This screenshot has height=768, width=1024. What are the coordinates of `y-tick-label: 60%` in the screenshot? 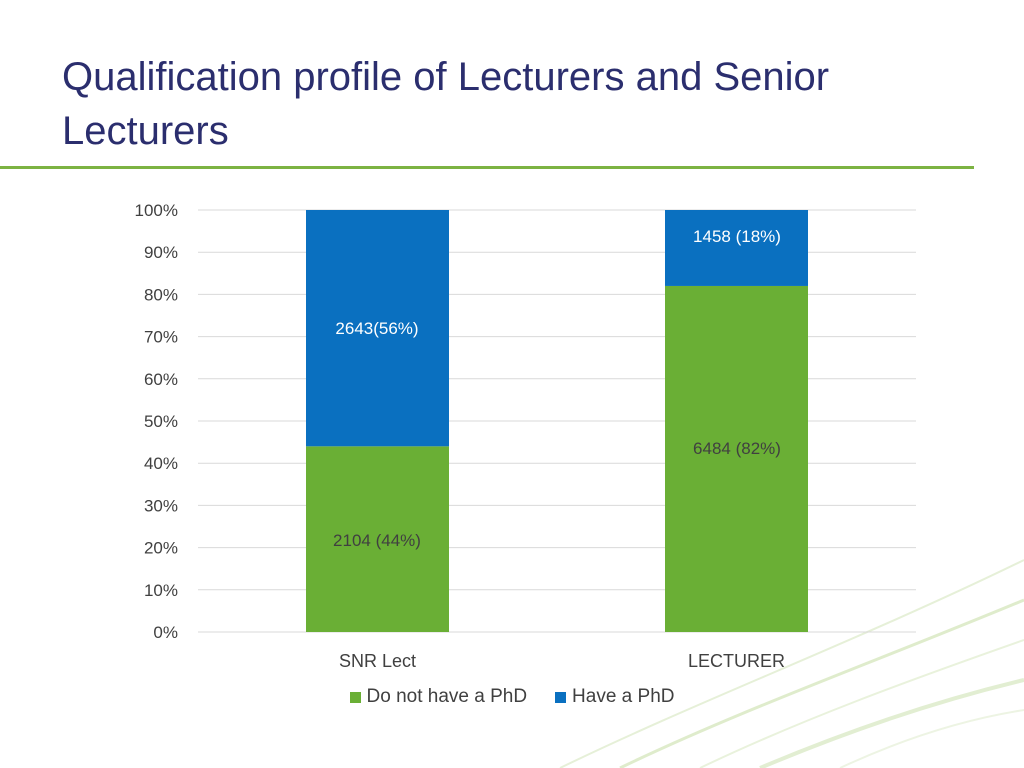 It's located at (161, 379).